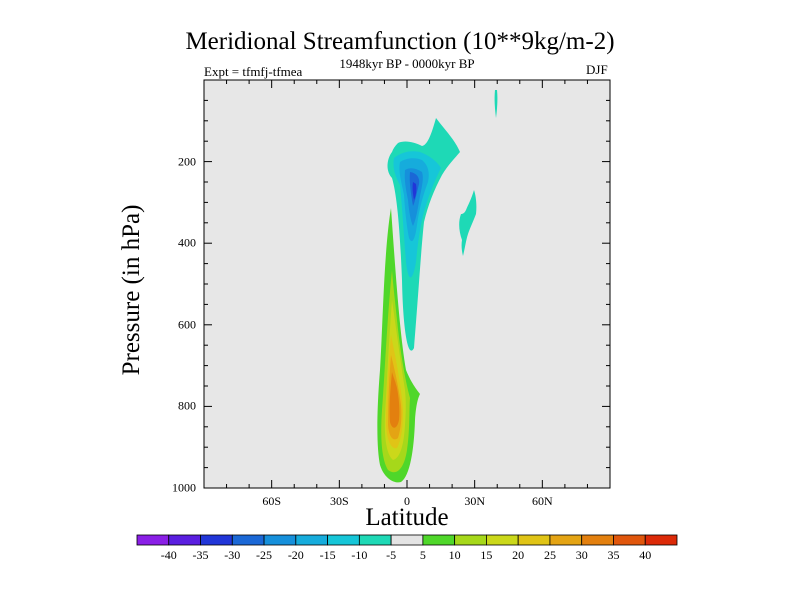 This screenshot has width=800, height=600. I want to click on colorbar-label: 20, so click(518, 555).